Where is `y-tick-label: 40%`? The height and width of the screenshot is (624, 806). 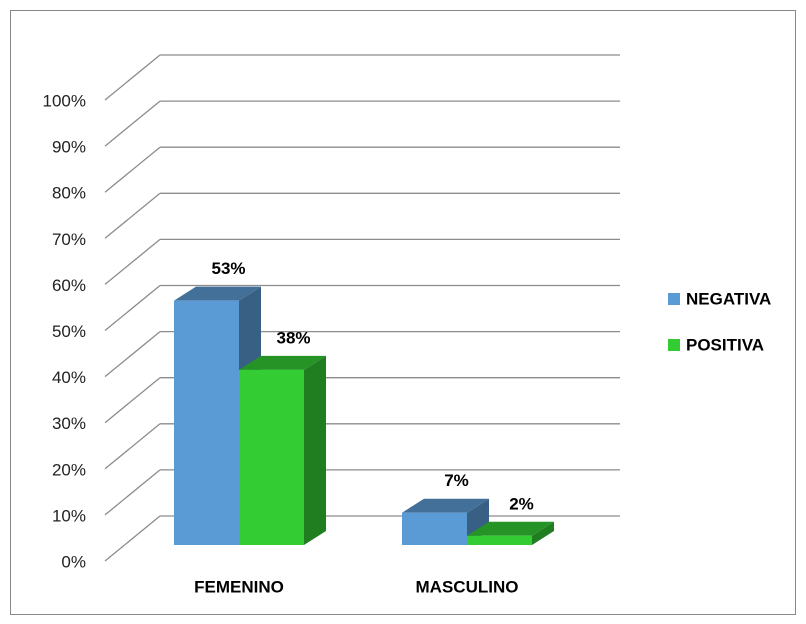 y-tick-label: 40% is located at coordinates (69, 377).